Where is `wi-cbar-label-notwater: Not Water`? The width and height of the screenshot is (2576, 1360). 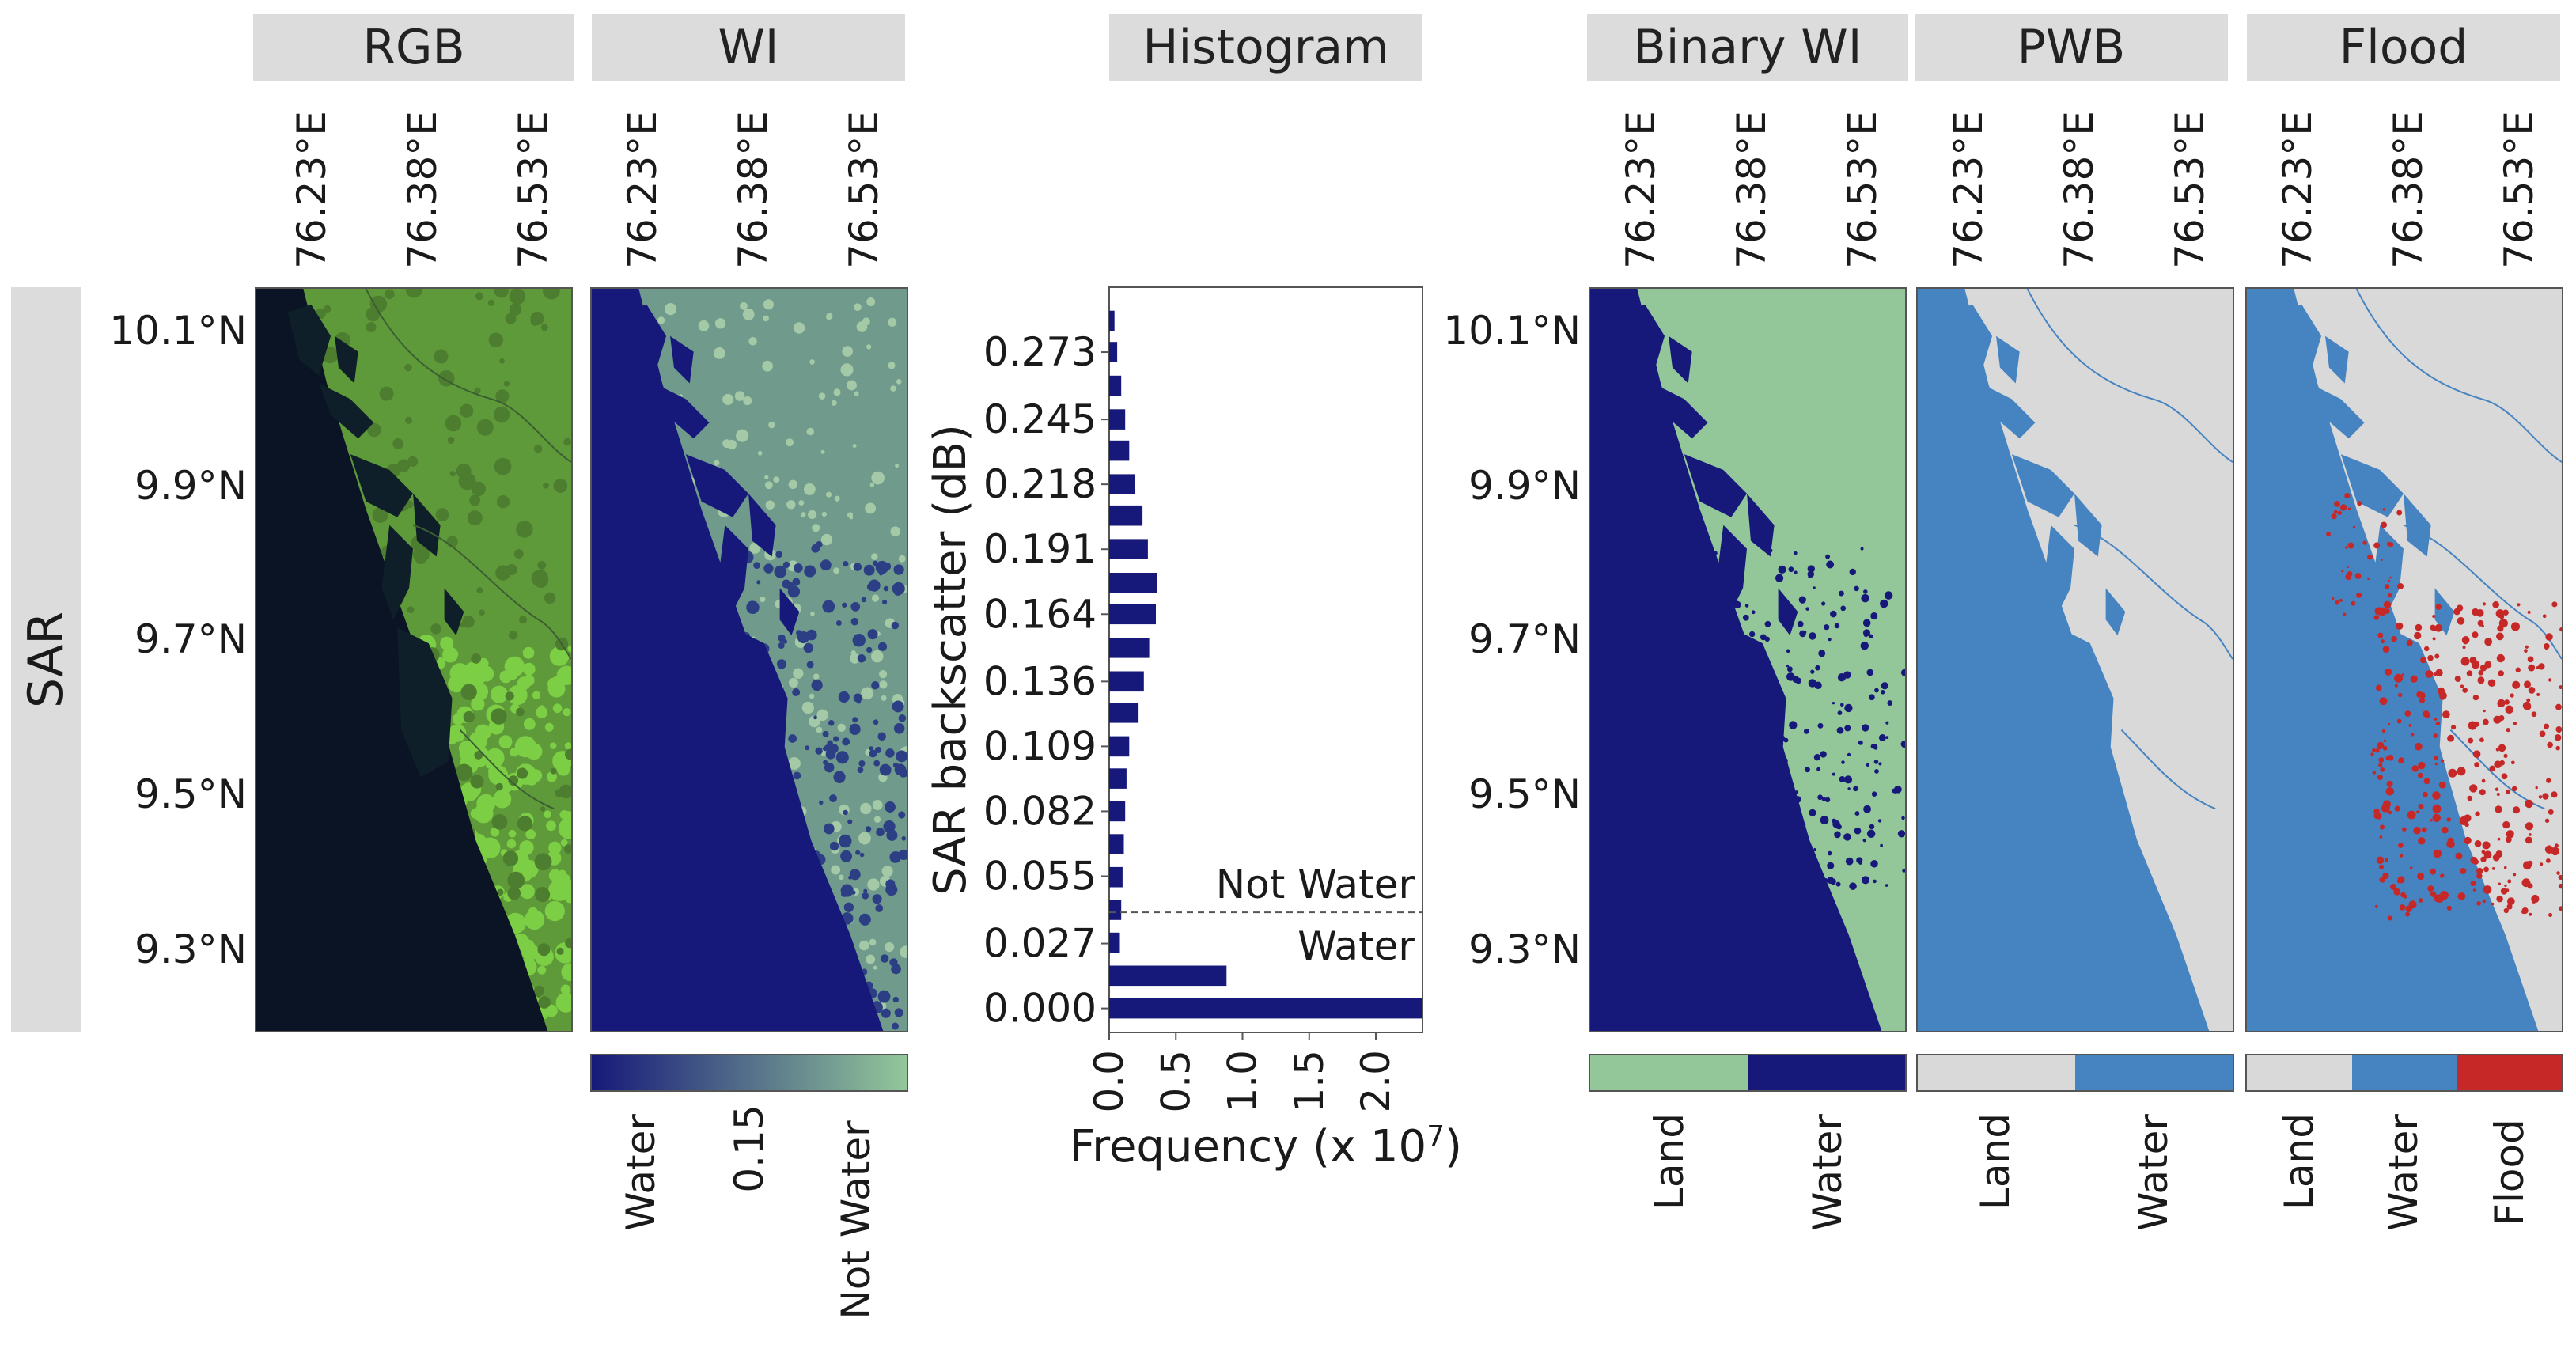 wi-cbar-label-notwater: Not Water is located at coordinates (856, 1220).